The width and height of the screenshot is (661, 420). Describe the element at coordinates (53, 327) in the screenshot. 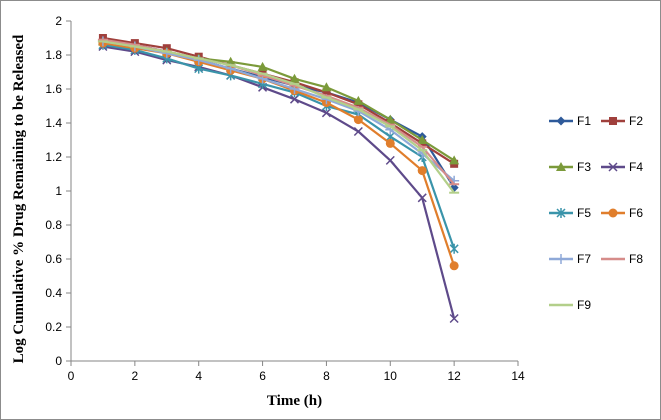

I see `y-tick-label: 0.2` at that location.